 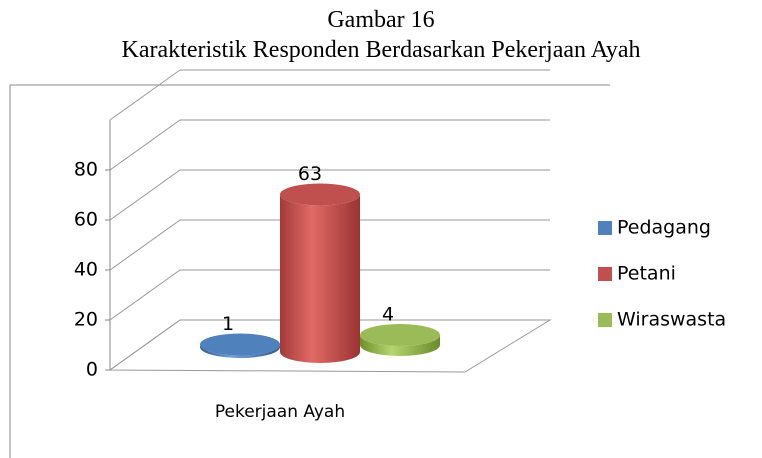 What do you see at coordinates (380, 20) in the screenshot?
I see `chart-title: Gambar 16` at bounding box center [380, 20].